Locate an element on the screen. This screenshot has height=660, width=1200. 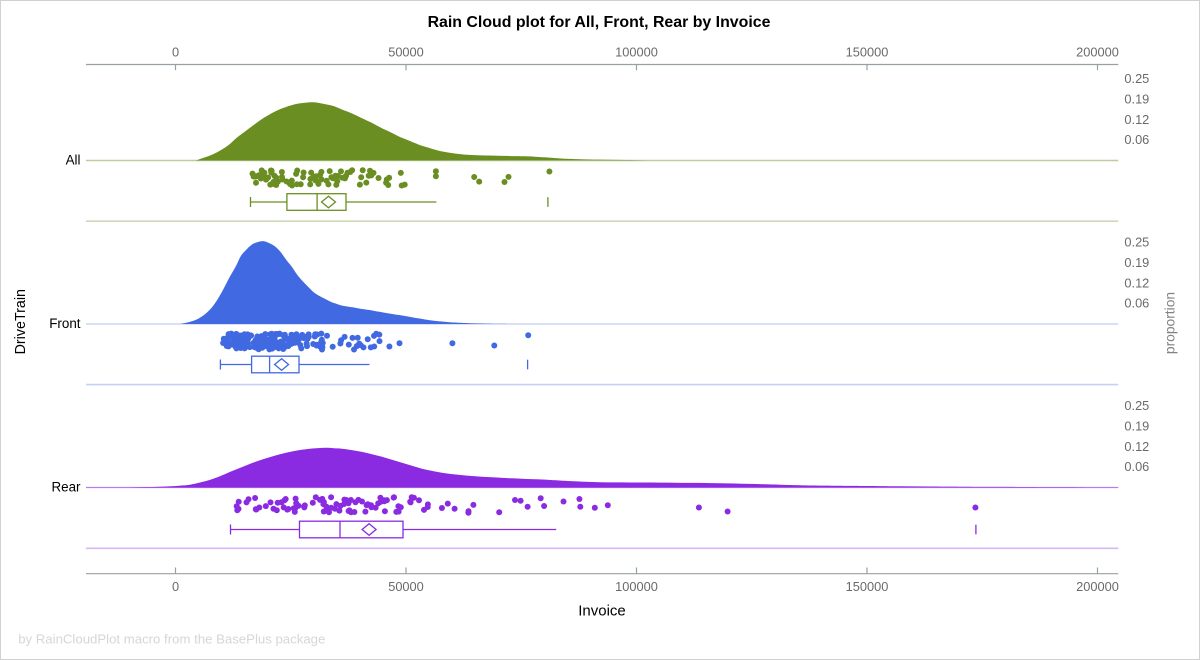
svg-text: Front is located at coordinates (65, 323).